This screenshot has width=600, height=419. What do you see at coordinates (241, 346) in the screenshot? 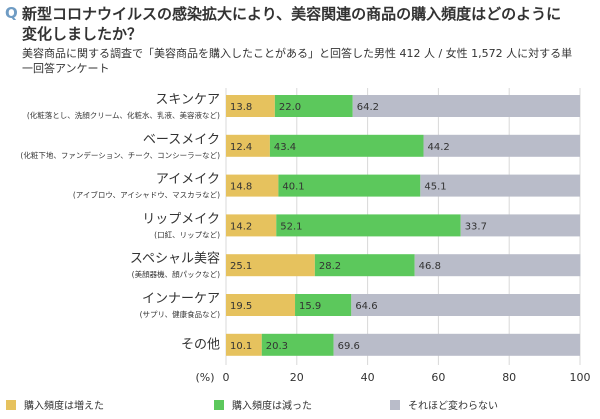
I see `value-label: 10.1` at bounding box center [241, 346].